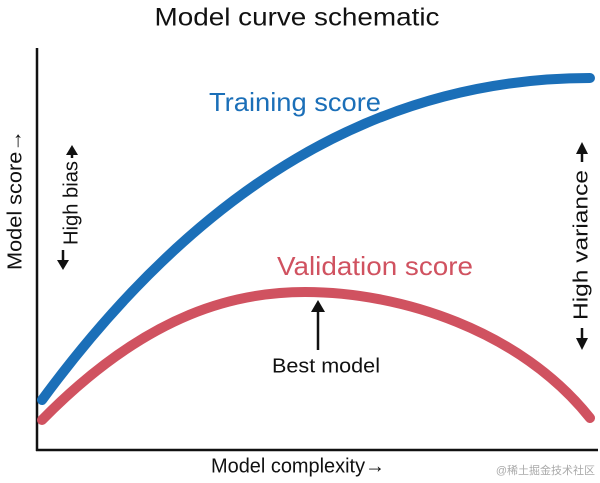 The height and width of the screenshot is (483, 600). Describe the element at coordinates (72, 150) in the screenshot. I see `bias-up-arrow` at that location.